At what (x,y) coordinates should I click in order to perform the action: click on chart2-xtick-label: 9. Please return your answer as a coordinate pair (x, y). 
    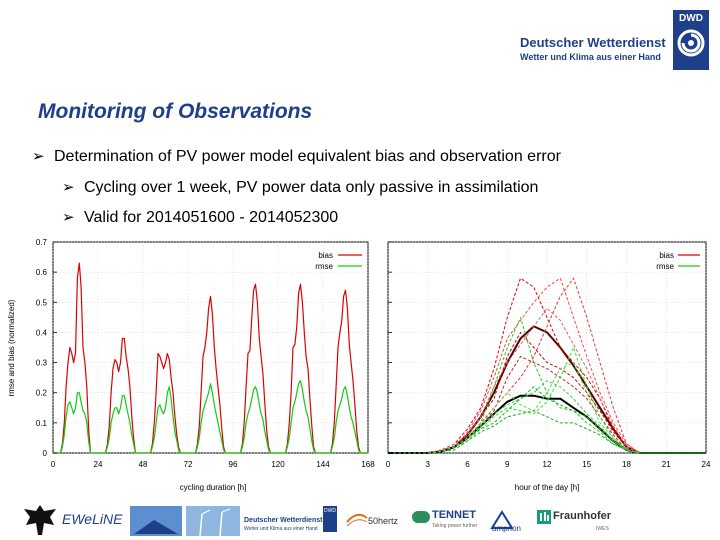
    Looking at the image, I should click on (507, 464).